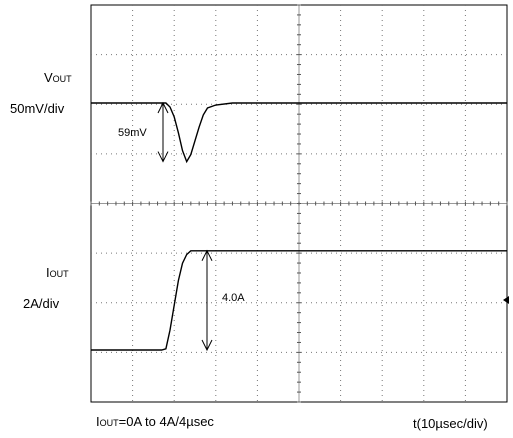  I want to click on iout-step-arrow-head-bottom, so click(207, 345).